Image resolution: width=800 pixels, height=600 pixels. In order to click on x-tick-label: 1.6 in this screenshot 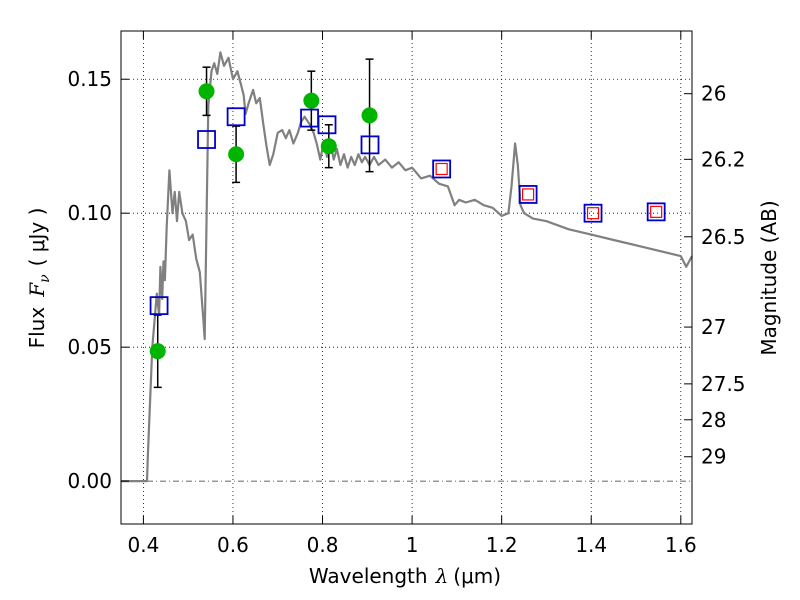, I will do `click(681, 545)`.